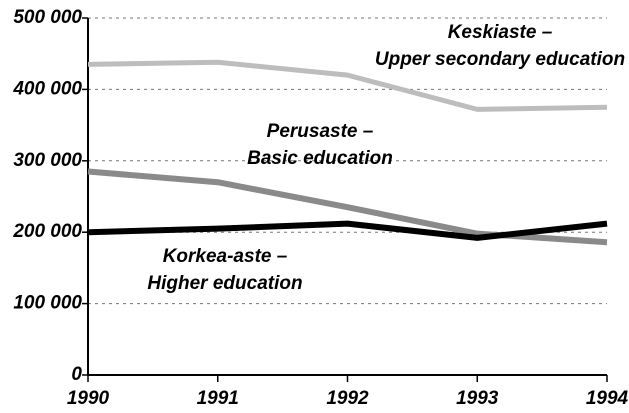 The image size is (629, 413). What do you see at coordinates (47, 231) in the screenshot?
I see `y-tick-label: 200 000` at bounding box center [47, 231].